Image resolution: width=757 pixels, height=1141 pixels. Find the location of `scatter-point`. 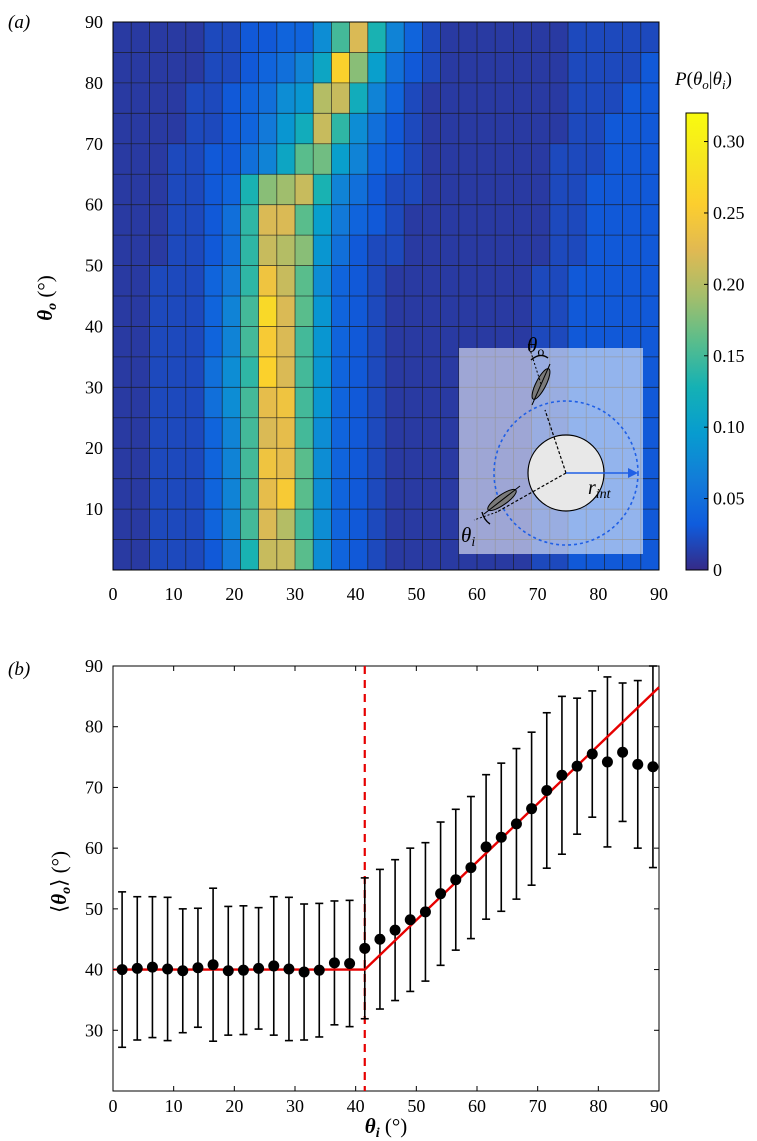

scatter-point is located at coordinates (607, 762).